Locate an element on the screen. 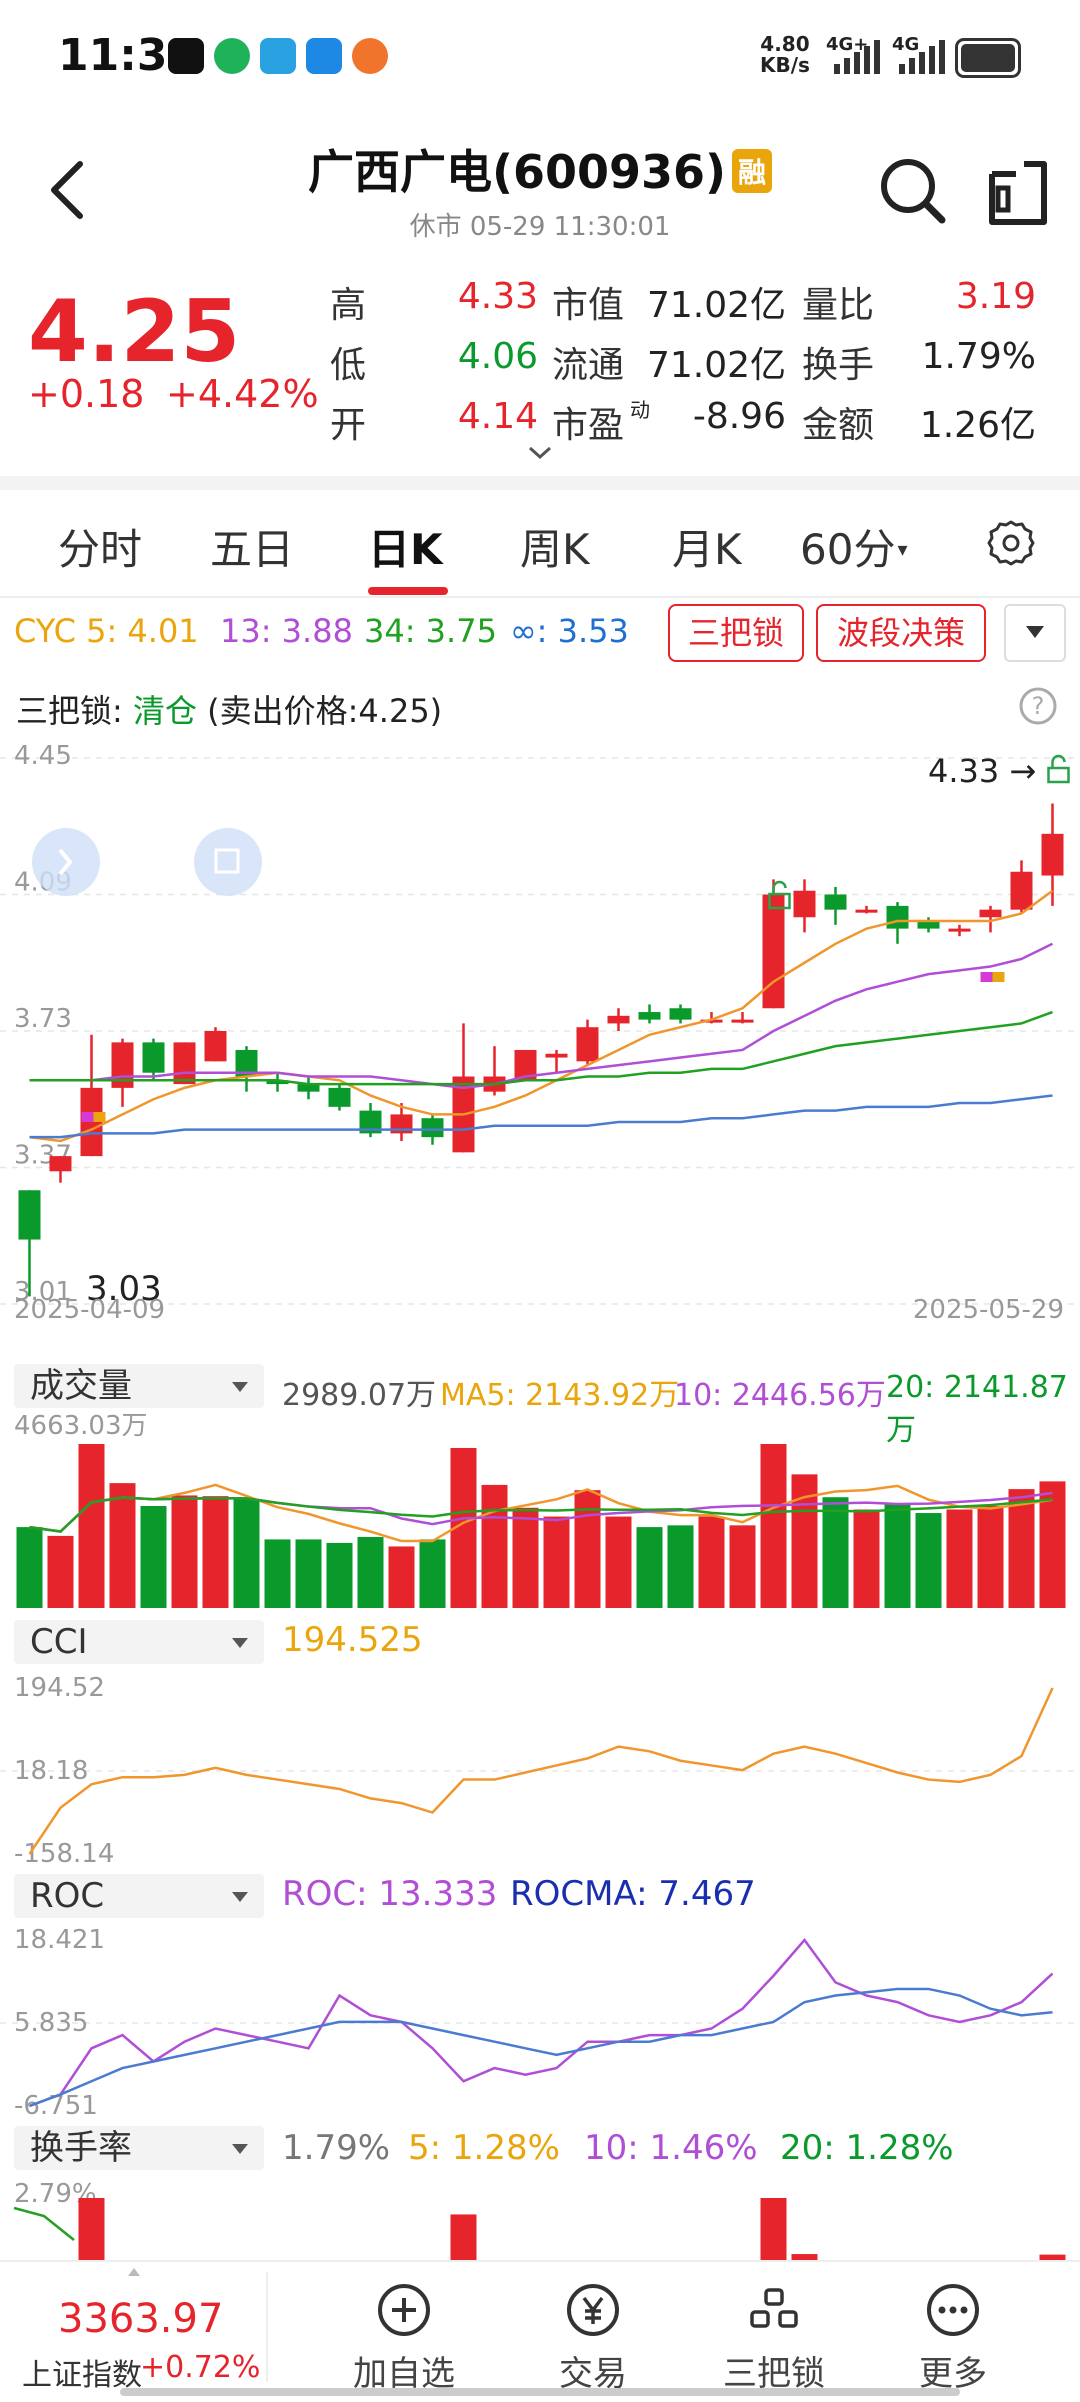 The height and width of the screenshot is (2402, 1080). help-icon: ? is located at coordinates (1038, 706).